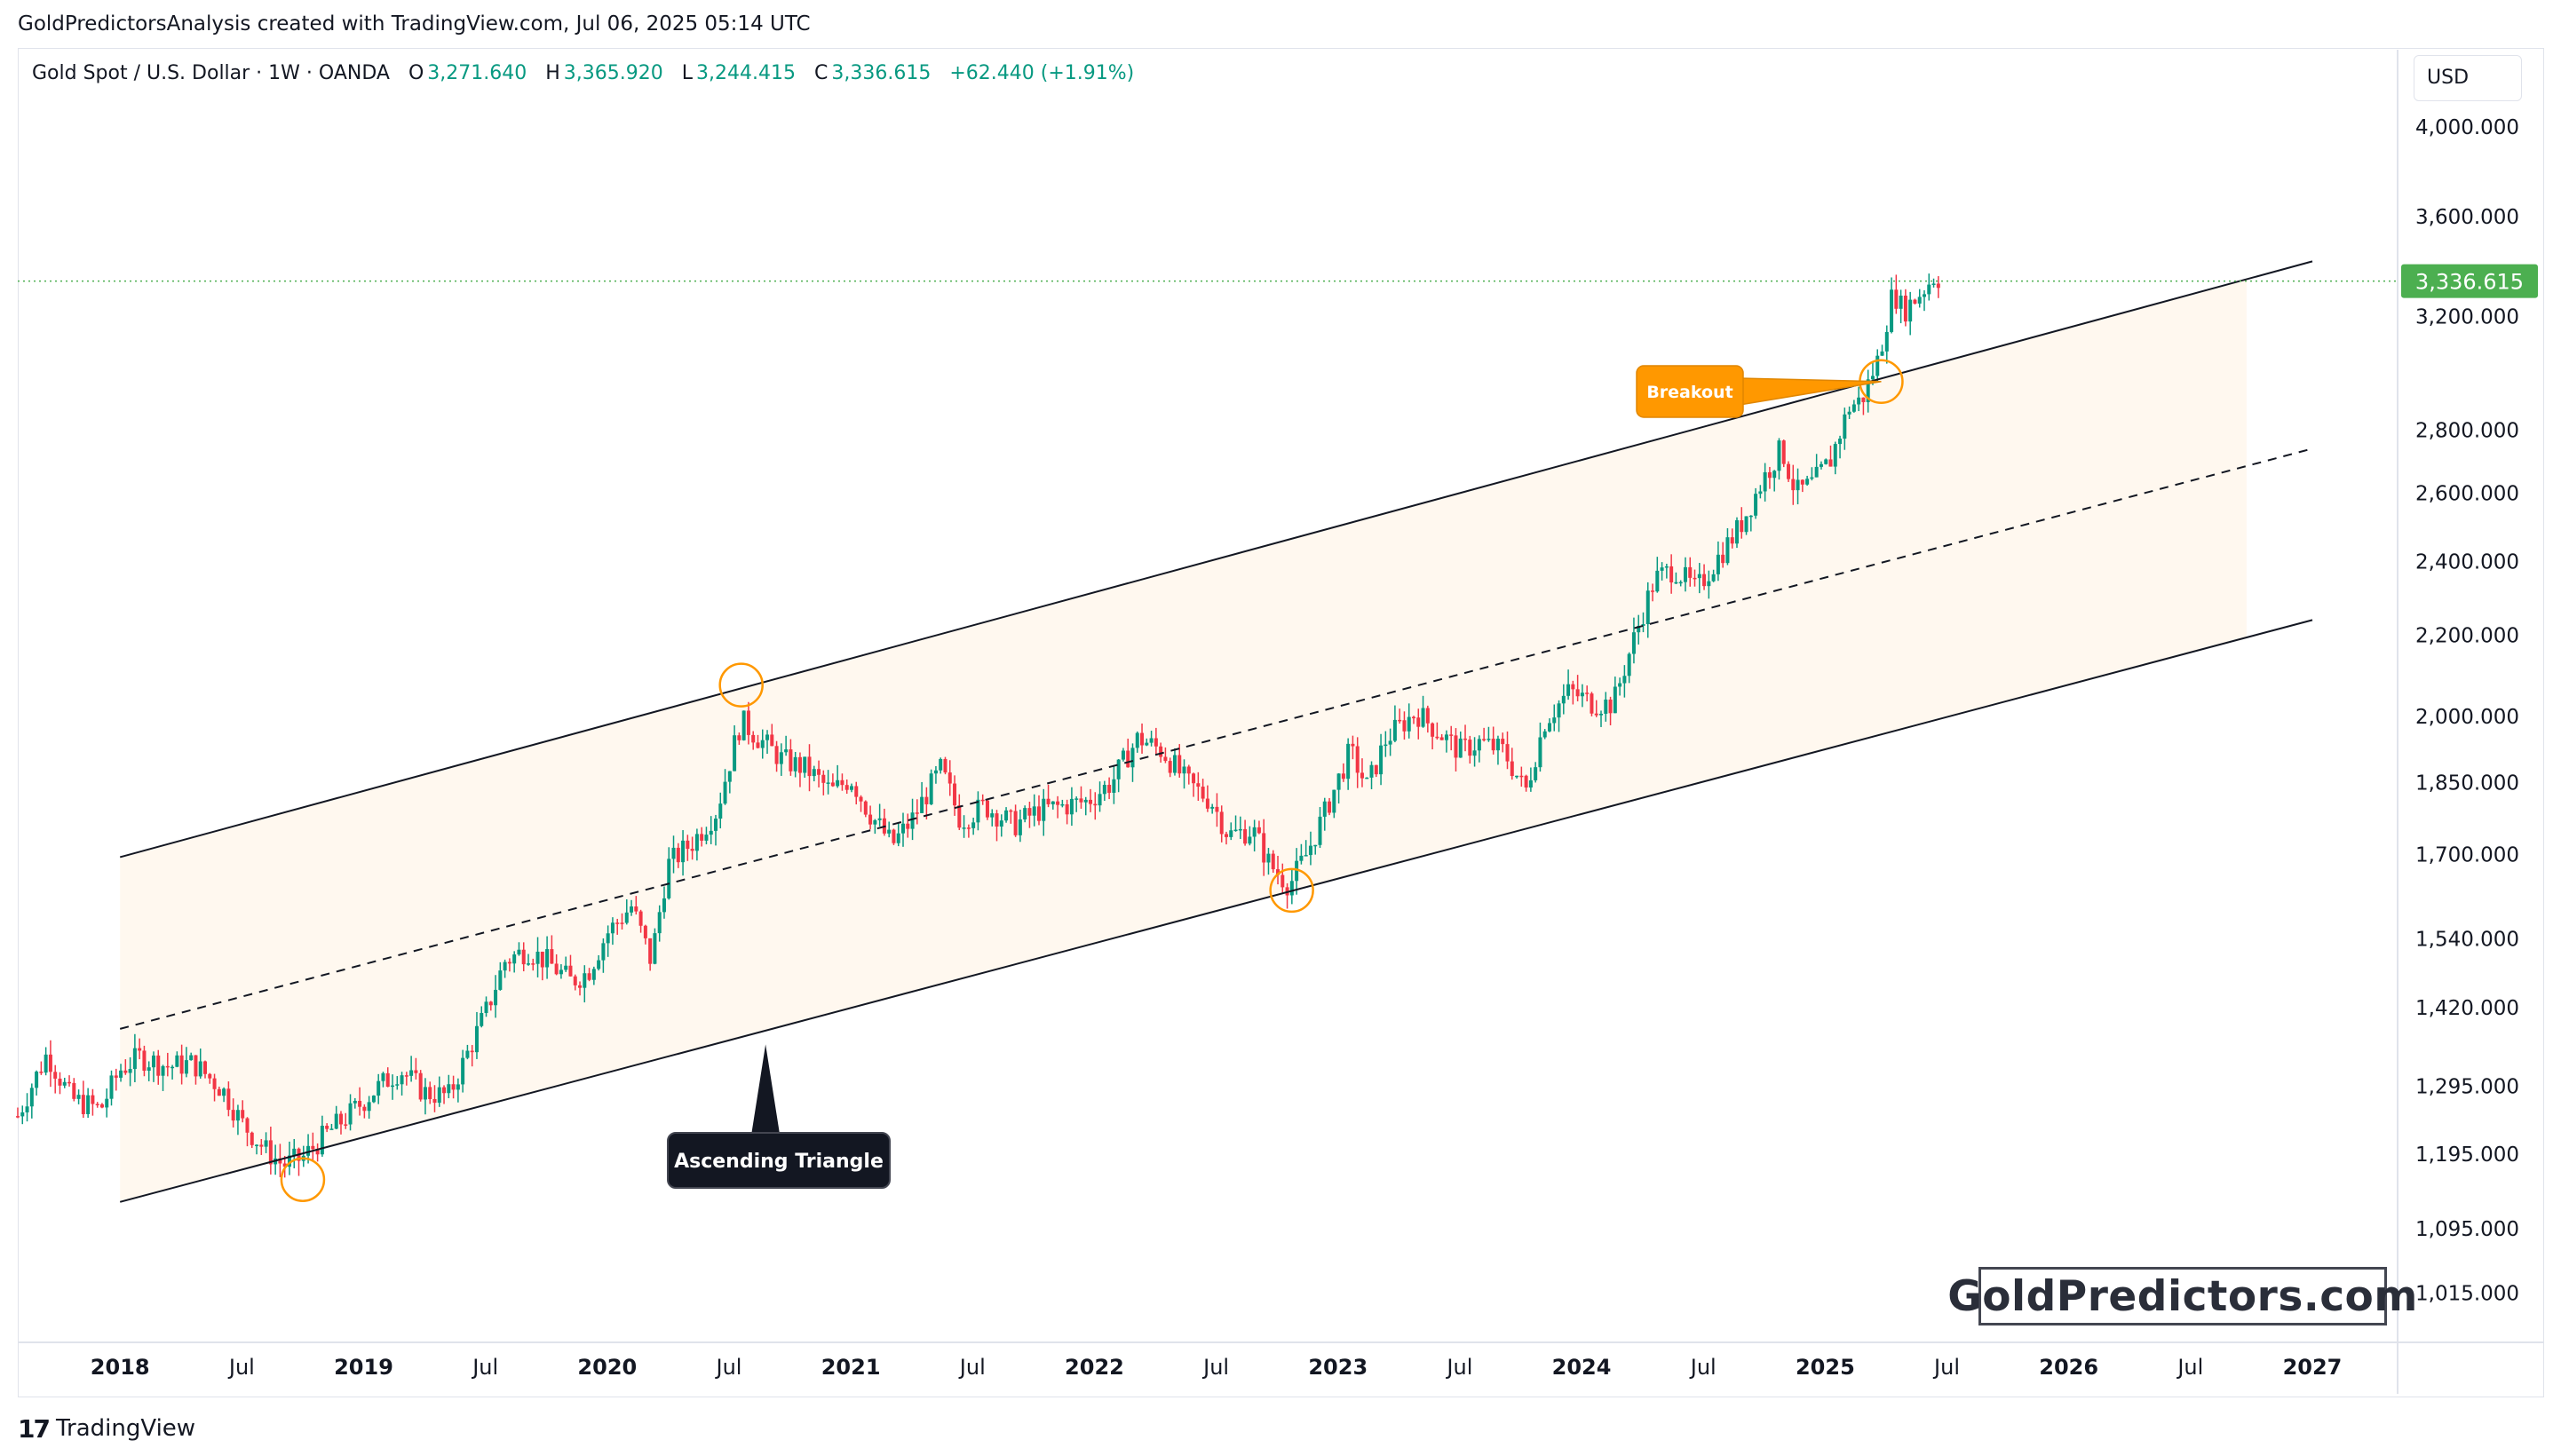 This screenshot has width=2561, height=1456. I want to click on breakout-box, so click(1690, 391).